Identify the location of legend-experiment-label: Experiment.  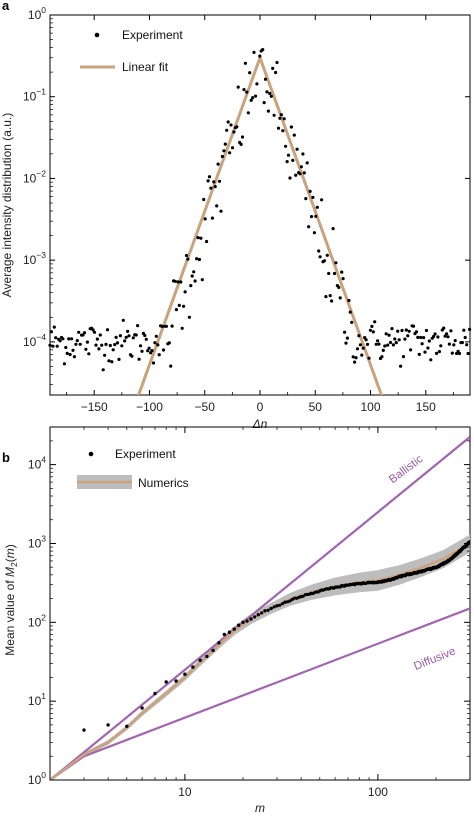
(152, 35).